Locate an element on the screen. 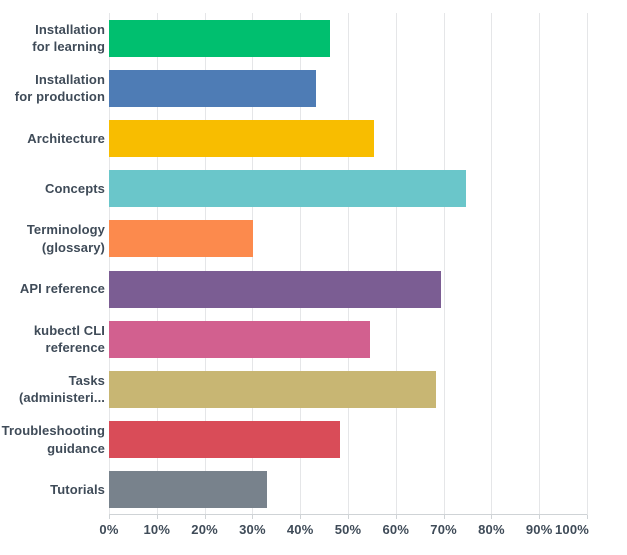 This screenshot has width=627, height=555. category-label-line: Tutorials is located at coordinates (77, 490).